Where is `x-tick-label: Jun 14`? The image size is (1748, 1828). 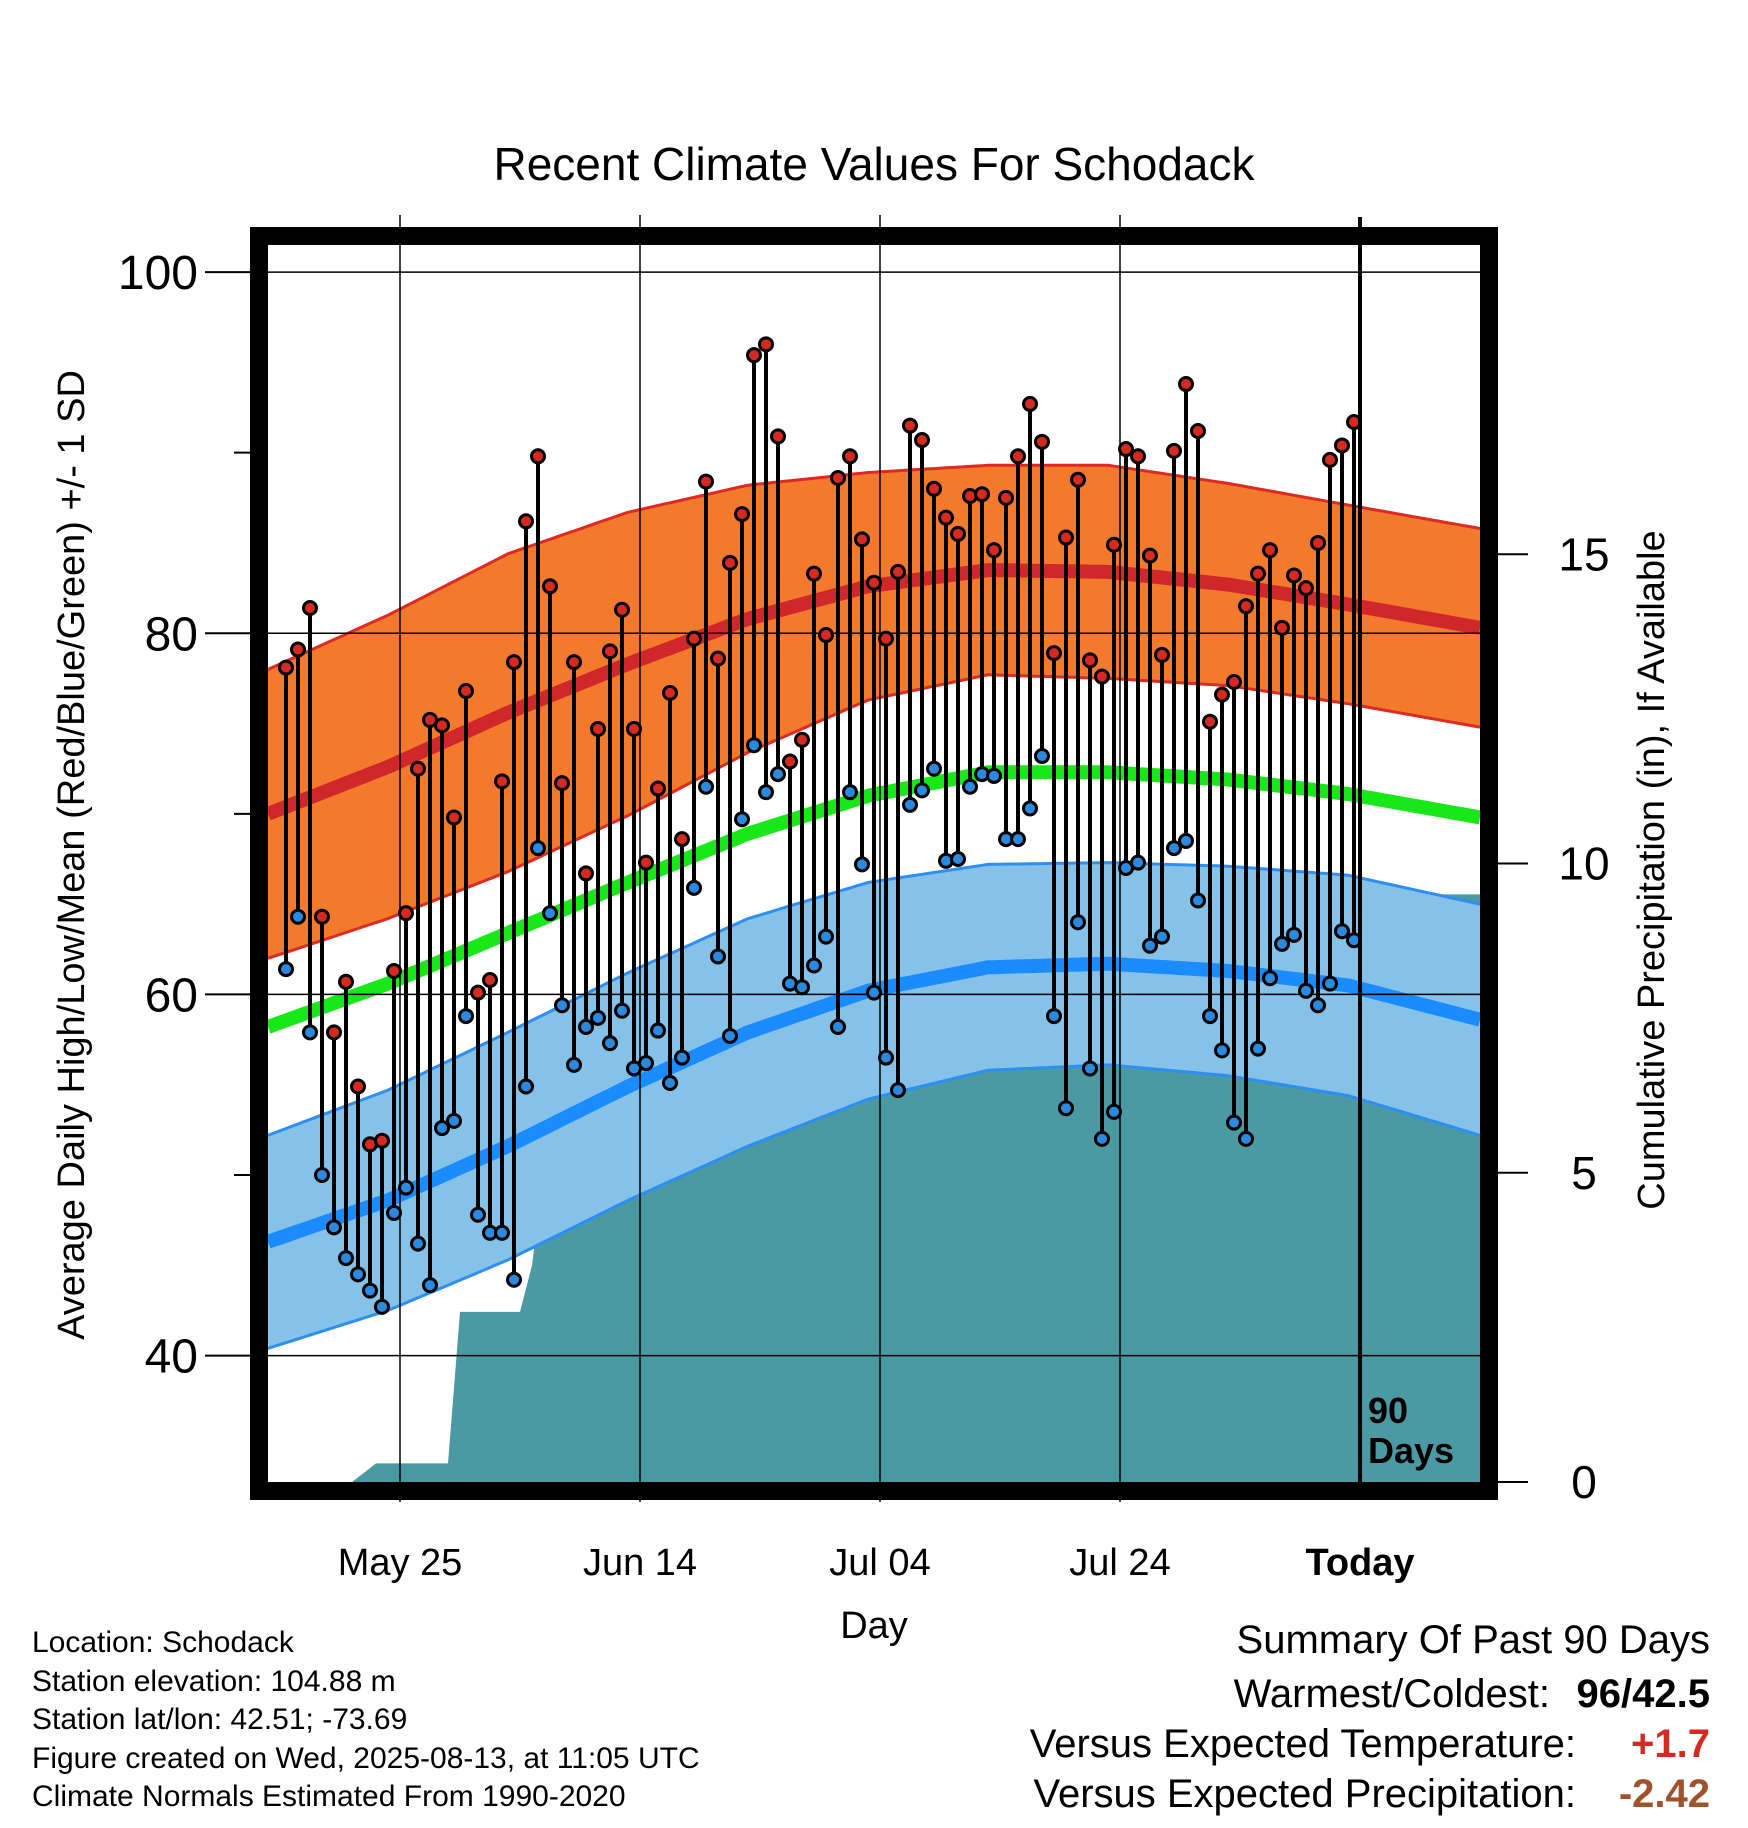 x-tick-label: Jun 14 is located at coordinates (640, 1563).